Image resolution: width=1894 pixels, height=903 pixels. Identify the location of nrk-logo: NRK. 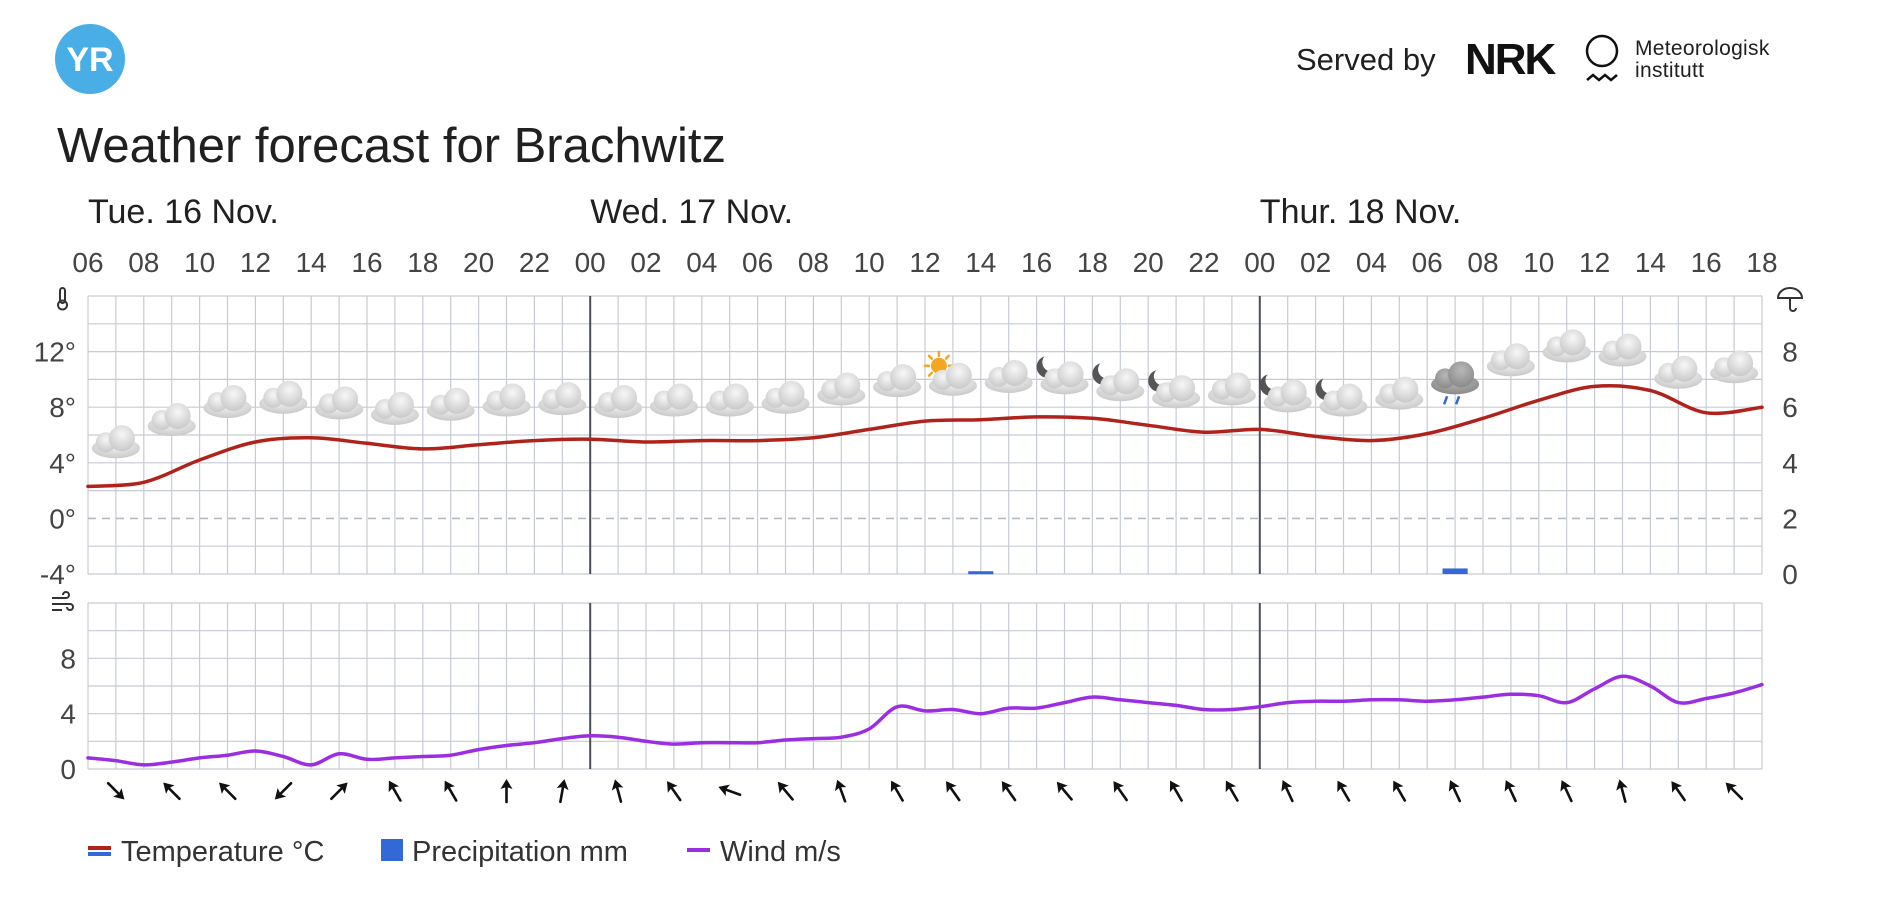
(1512, 59).